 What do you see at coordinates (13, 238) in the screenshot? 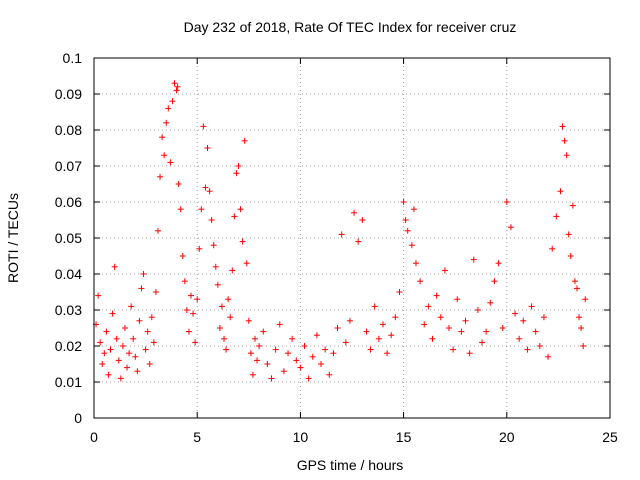
I see `y-axis-title: ROTI / TECUs` at bounding box center [13, 238].